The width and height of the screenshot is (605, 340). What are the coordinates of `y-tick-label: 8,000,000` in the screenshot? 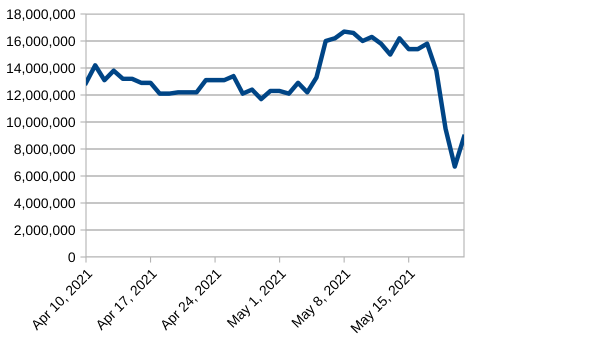 It's located at (45, 150).